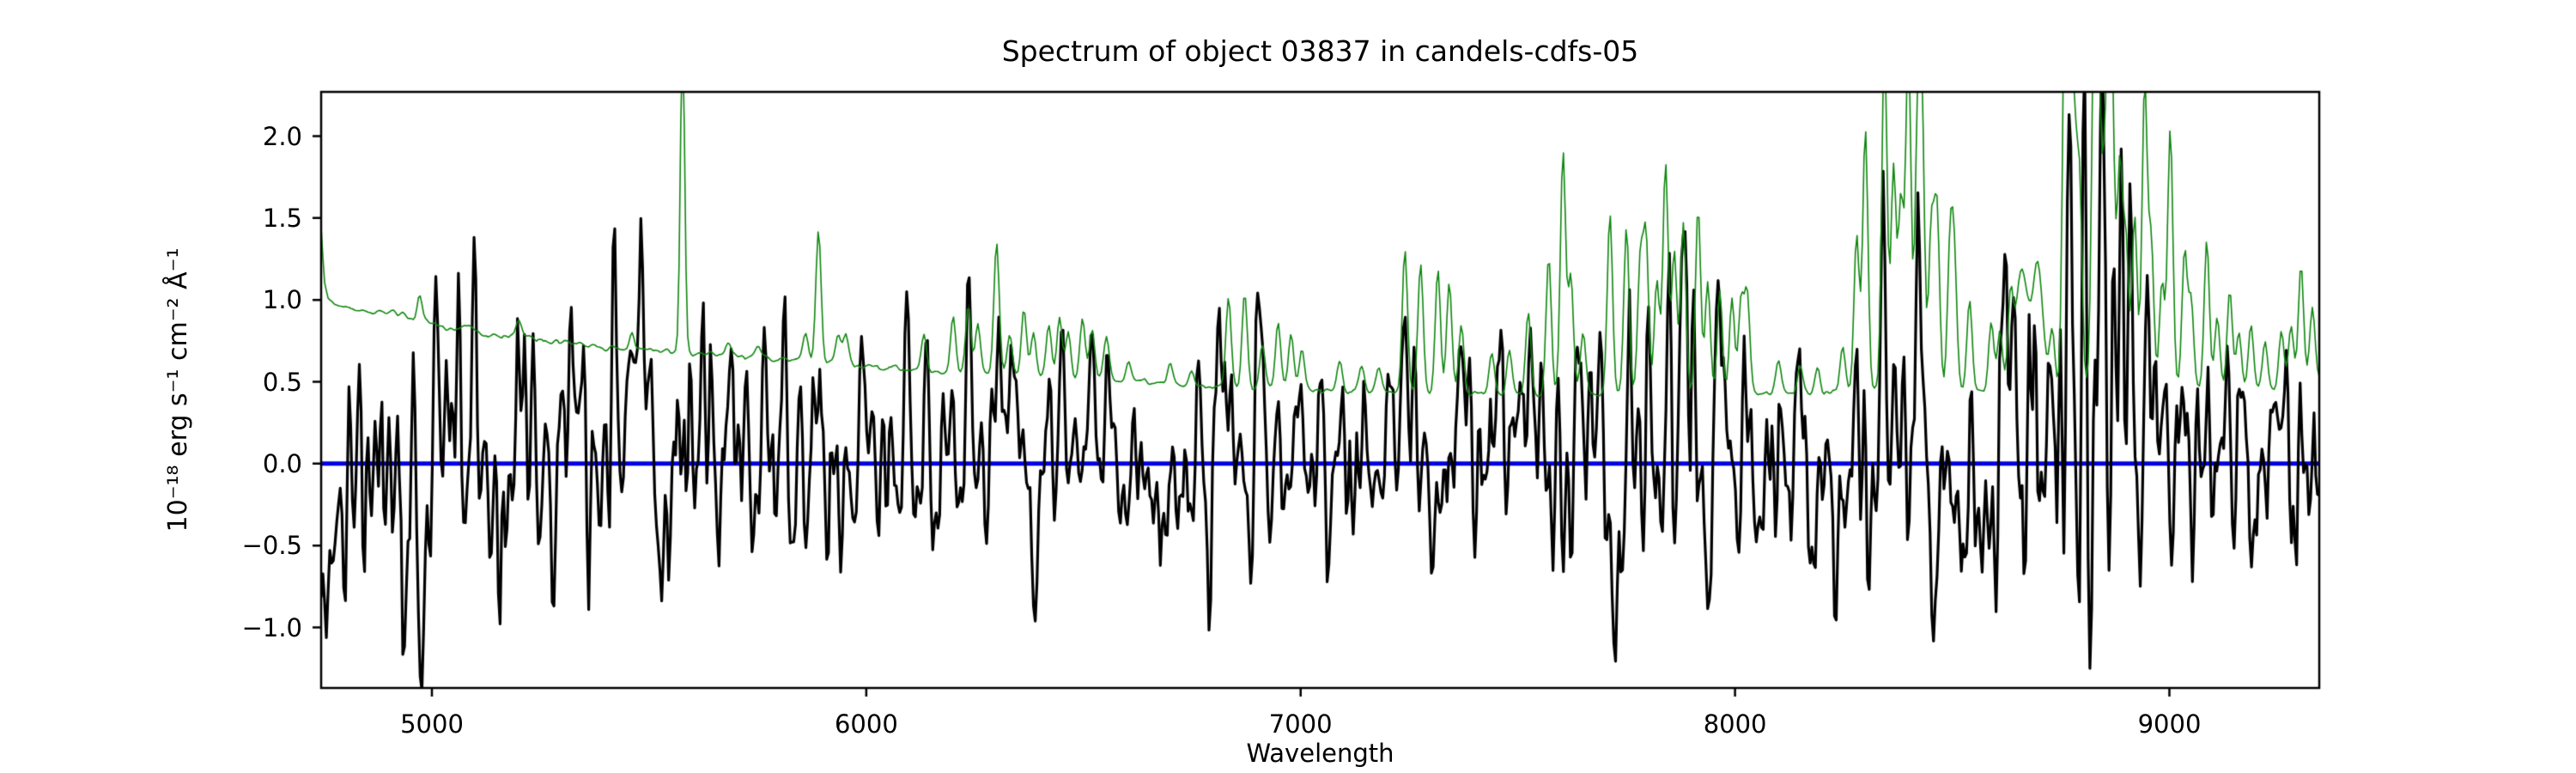 This screenshot has width=2576, height=773. What do you see at coordinates (2170, 724) in the screenshot?
I see `x-tick-label: 9000` at bounding box center [2170, 724].